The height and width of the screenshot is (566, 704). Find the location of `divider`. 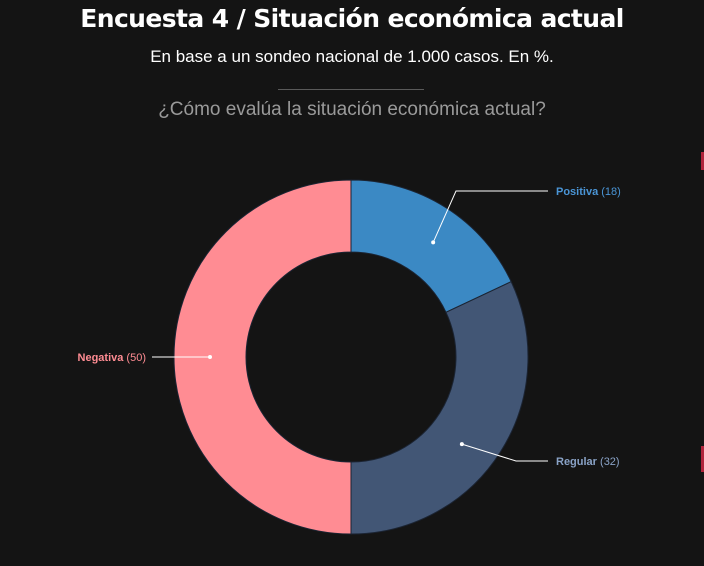

divider is located at coordinates (351, 89).